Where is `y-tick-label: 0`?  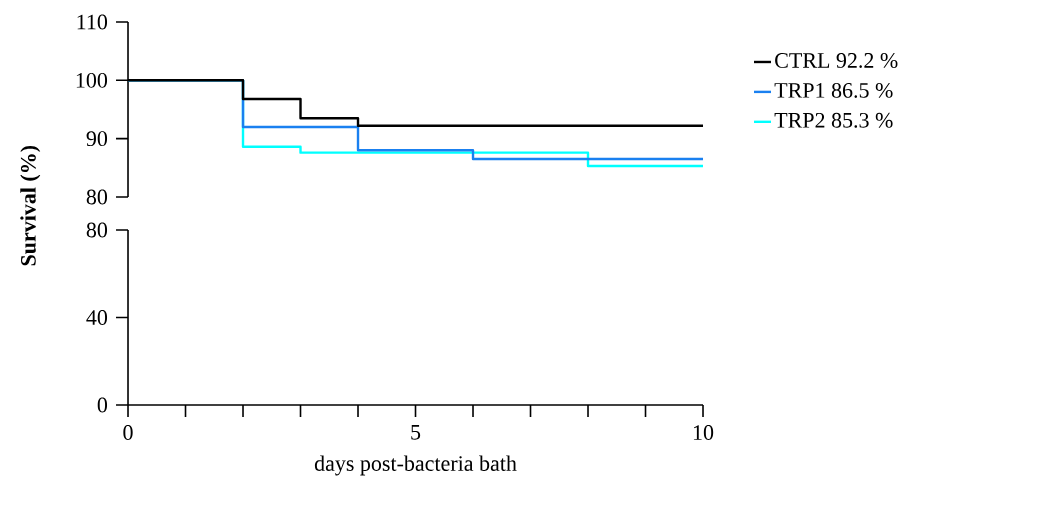
y-tick-label: 0 is located at coordinates (102, 405).